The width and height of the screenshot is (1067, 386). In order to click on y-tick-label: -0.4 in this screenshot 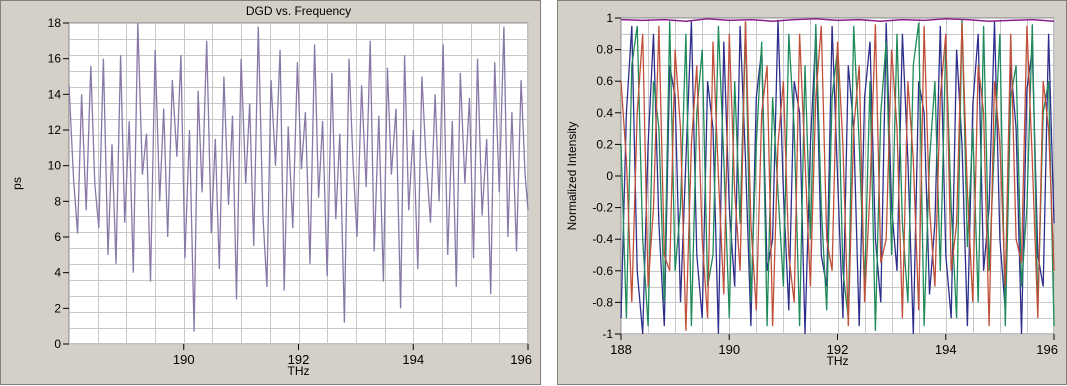, I will do `click(602, 239)`.